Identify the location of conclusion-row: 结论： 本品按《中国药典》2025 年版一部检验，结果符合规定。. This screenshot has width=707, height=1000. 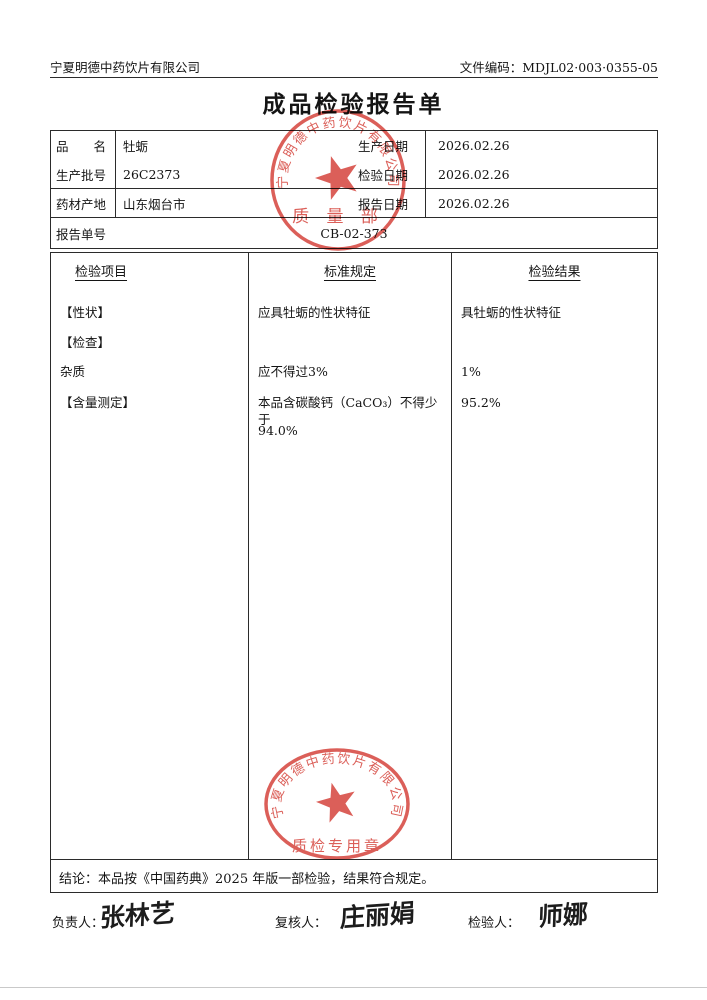
(354, 876).